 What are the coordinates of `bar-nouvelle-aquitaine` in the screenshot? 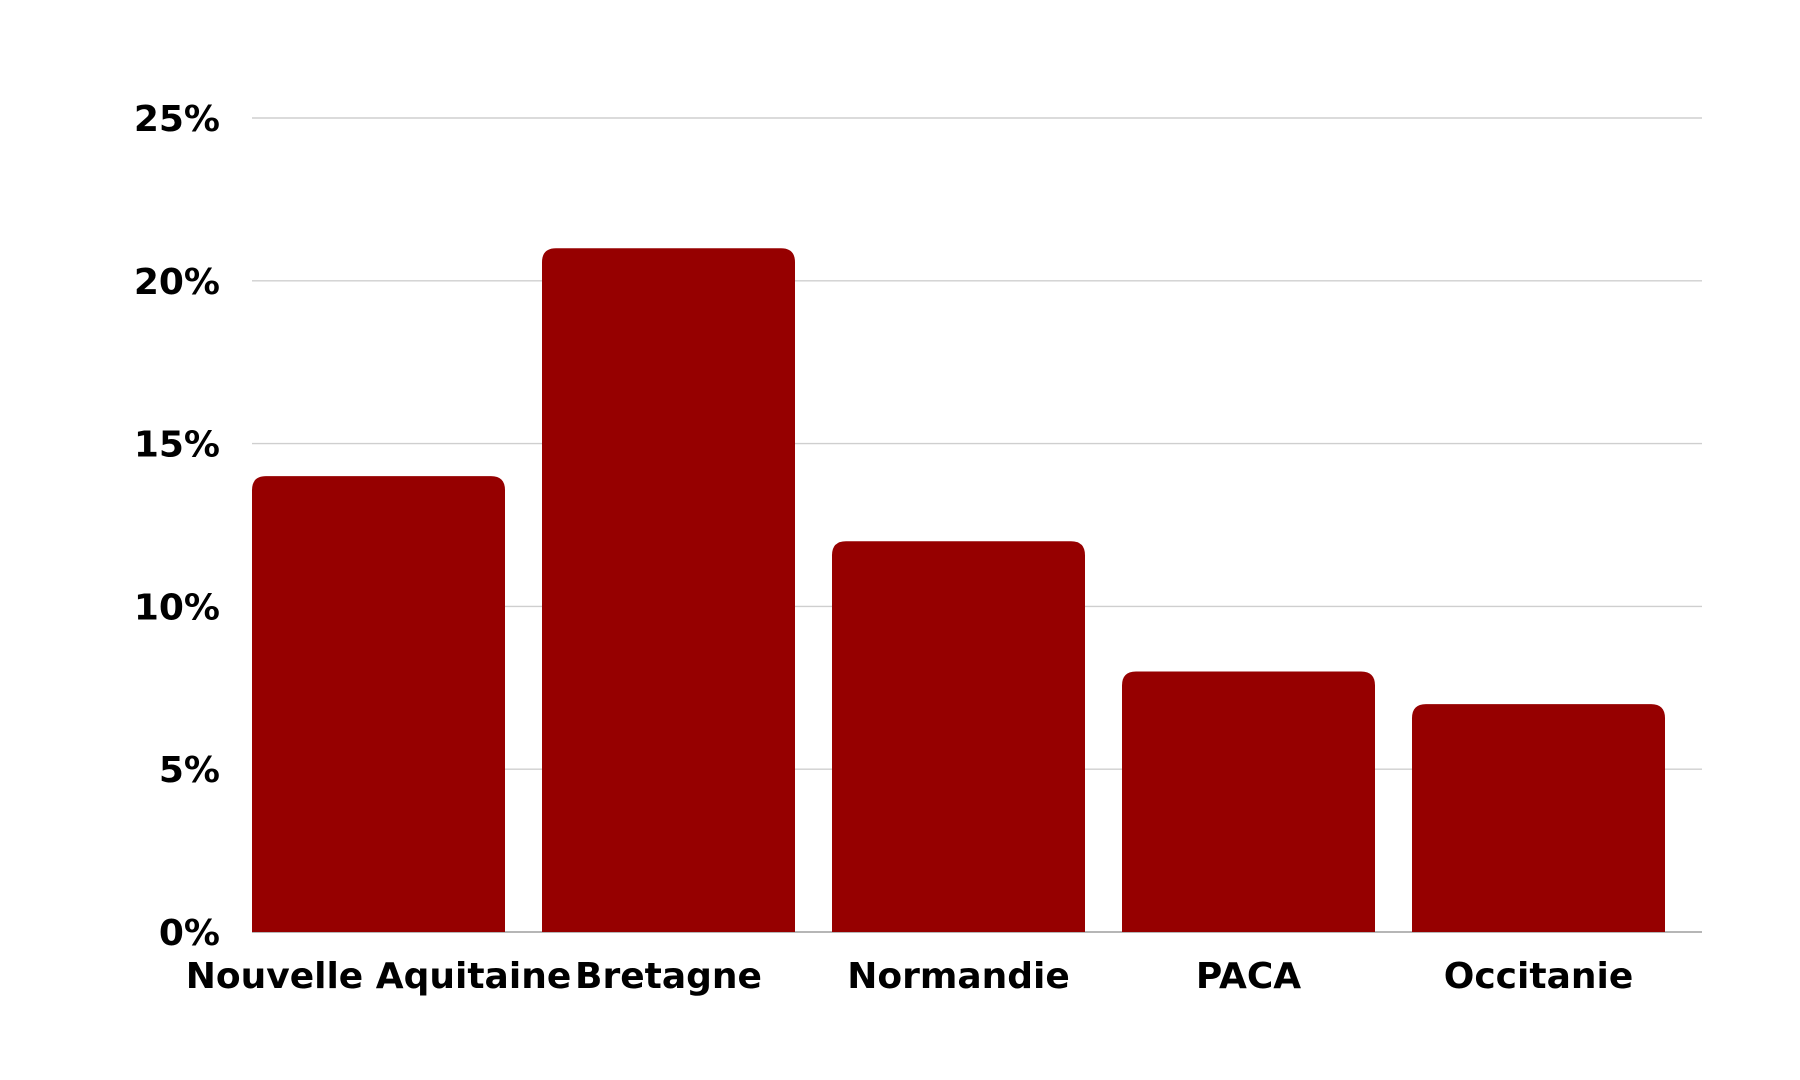 It's located at (378, 704).